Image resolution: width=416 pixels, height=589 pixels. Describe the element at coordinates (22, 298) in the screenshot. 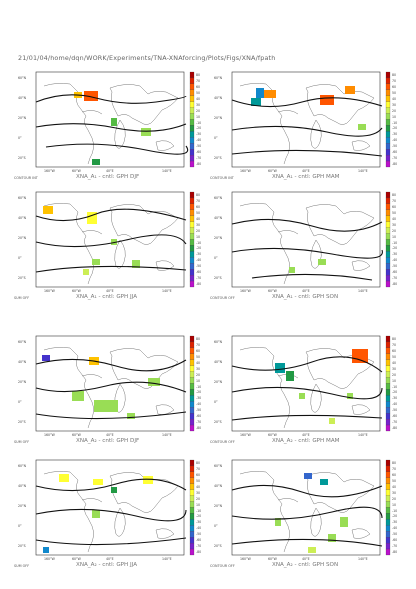

I see `panel-note: SUM OFF` at that location.